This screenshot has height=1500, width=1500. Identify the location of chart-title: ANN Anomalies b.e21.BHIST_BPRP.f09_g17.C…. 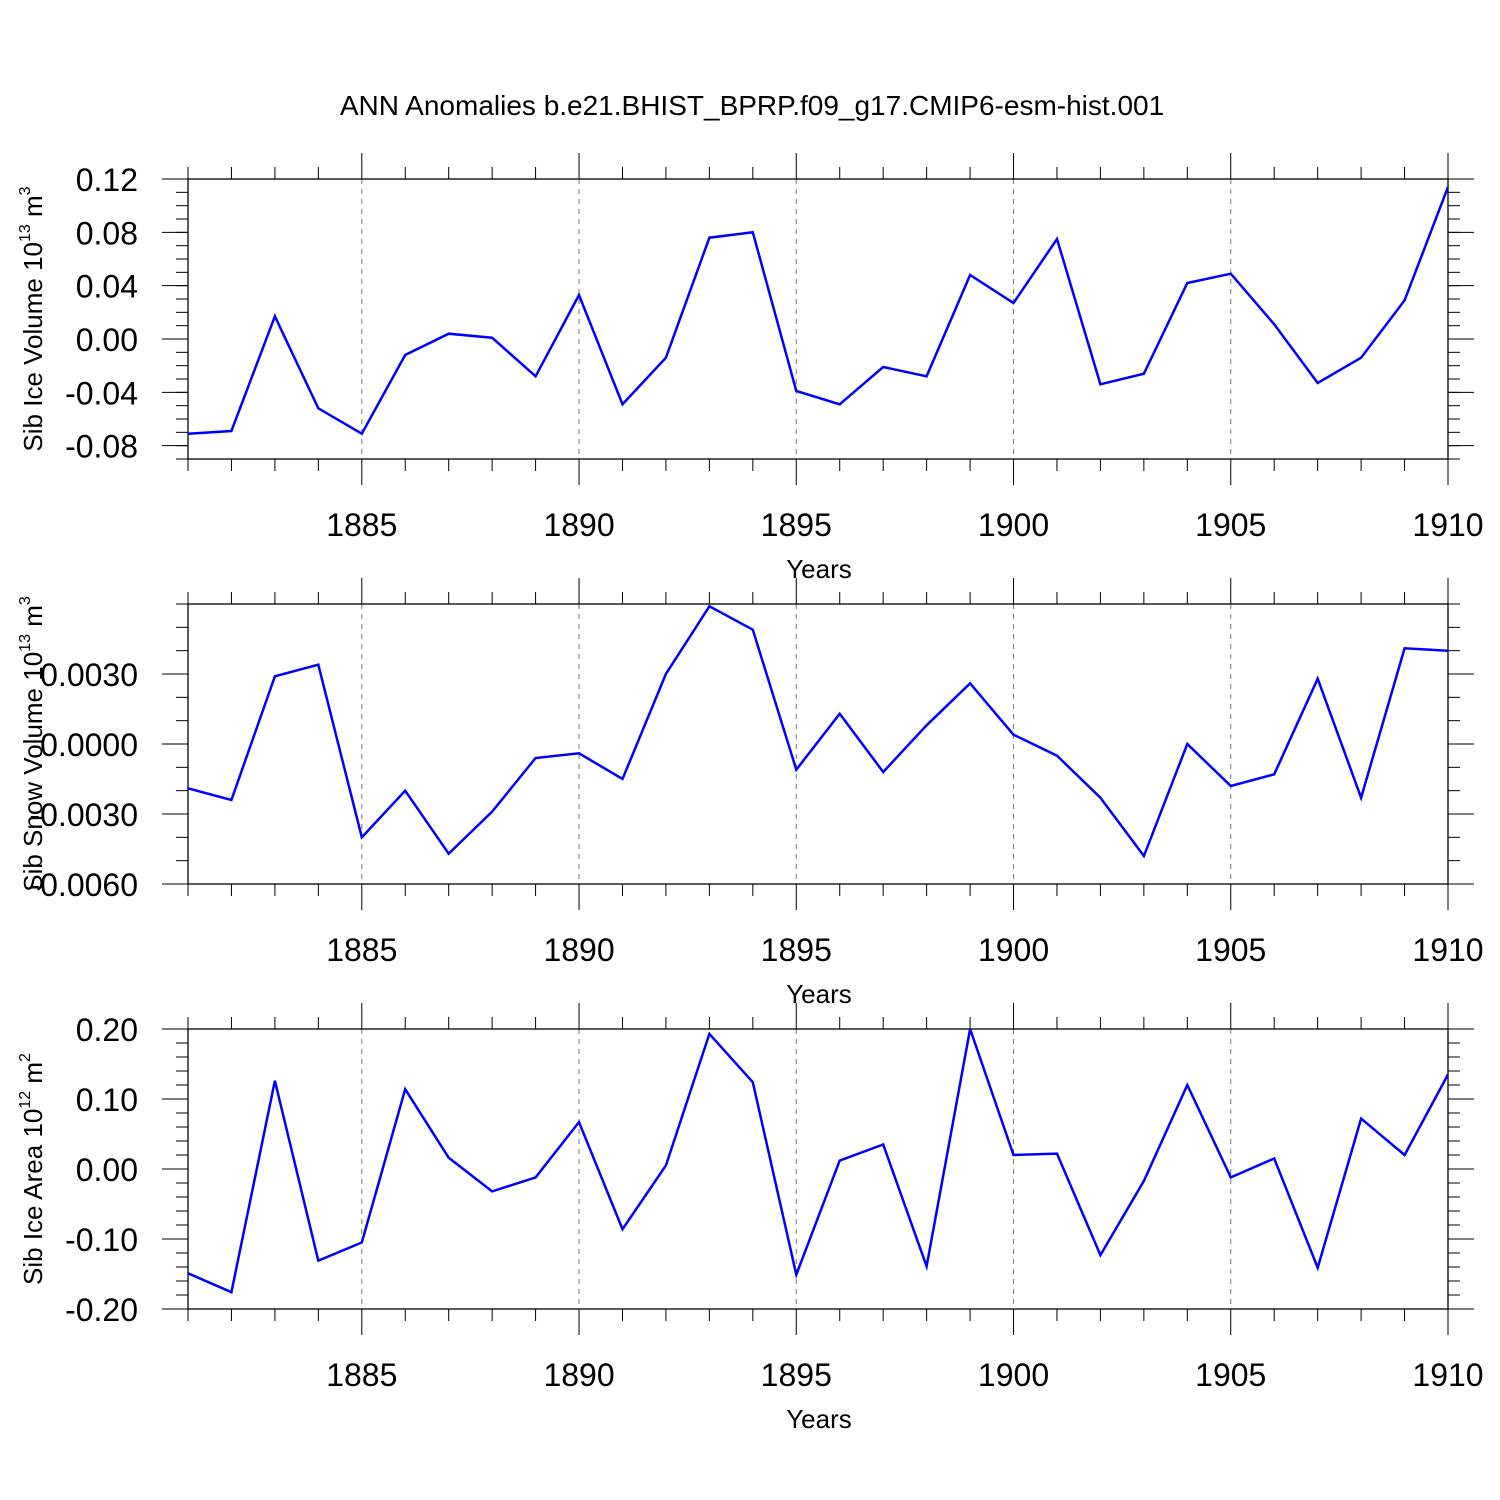
(752, 105).